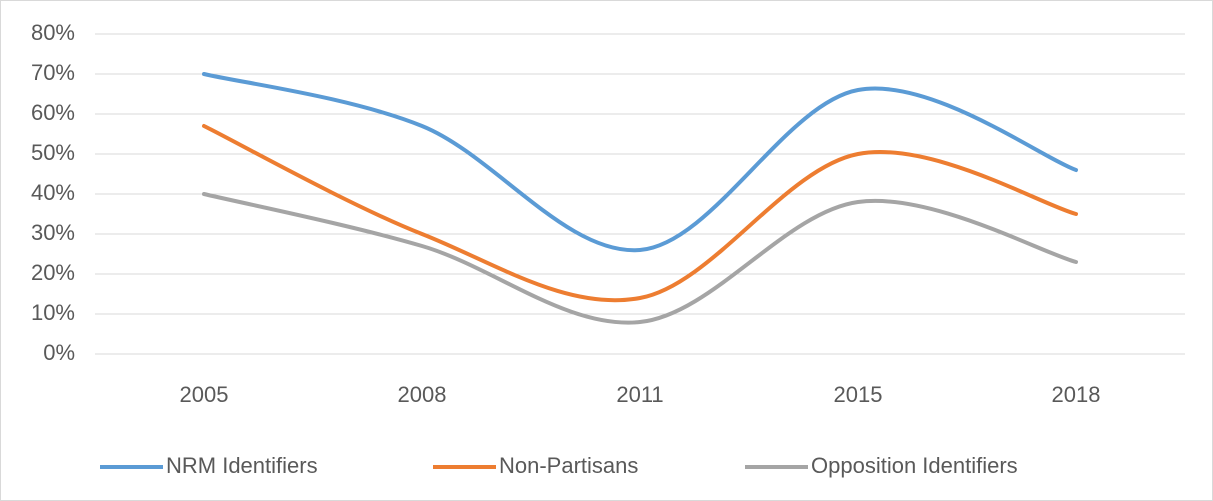 The image size is (1213, 501). I want to click on x-tick-label: 2015, so click(858, 394).